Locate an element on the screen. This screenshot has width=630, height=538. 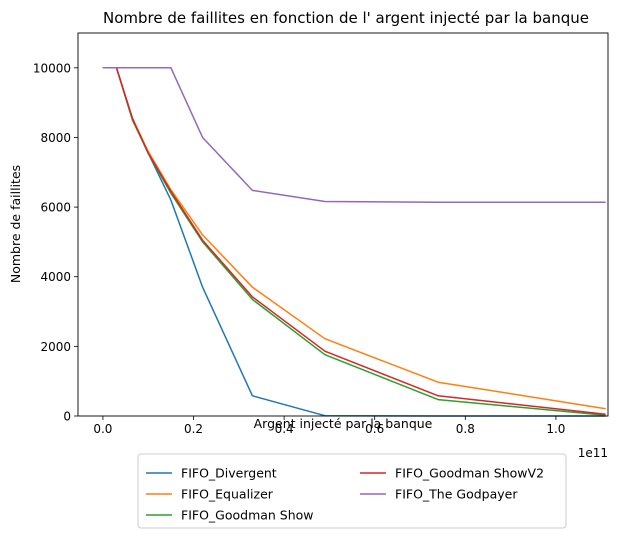
legend-label: FIFO_Equalizer is located at coordinates (227, 494).